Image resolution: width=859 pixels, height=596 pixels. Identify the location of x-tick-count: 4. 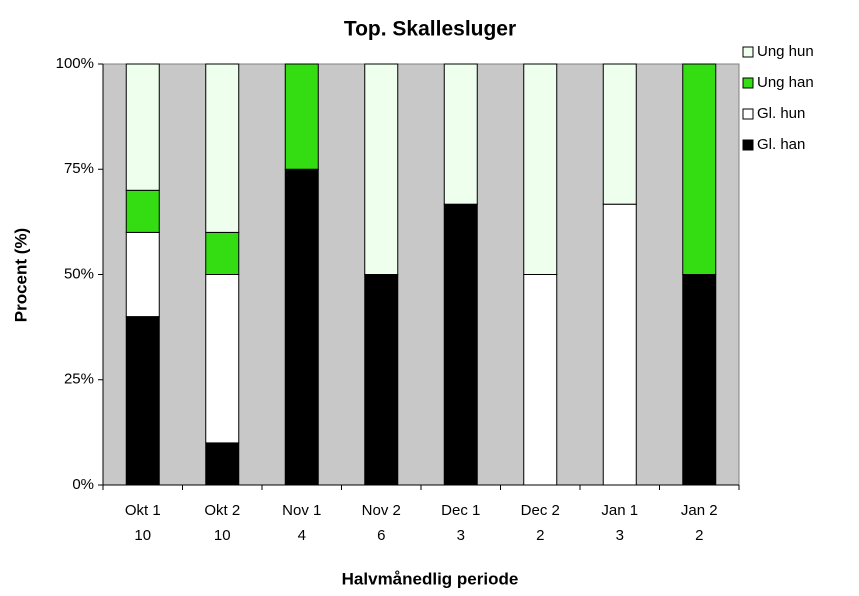
(302, 535).